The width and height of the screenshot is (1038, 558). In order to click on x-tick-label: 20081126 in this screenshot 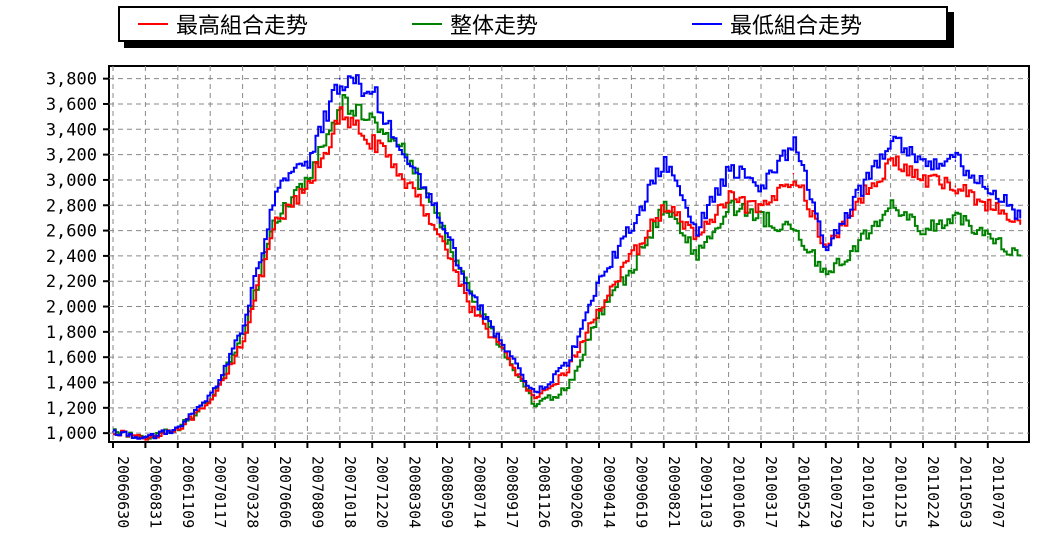, I will do `click(544, 492)`.